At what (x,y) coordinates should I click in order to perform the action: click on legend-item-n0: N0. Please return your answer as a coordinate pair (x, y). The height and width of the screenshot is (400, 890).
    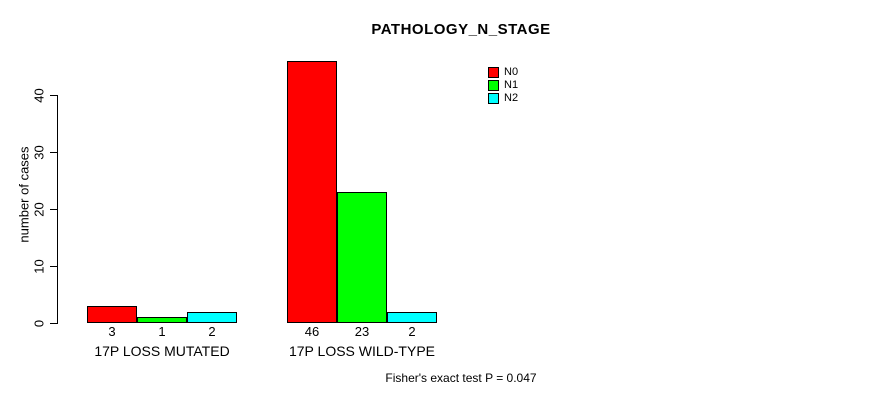
    Looking at the image, I should click on (503, 72).